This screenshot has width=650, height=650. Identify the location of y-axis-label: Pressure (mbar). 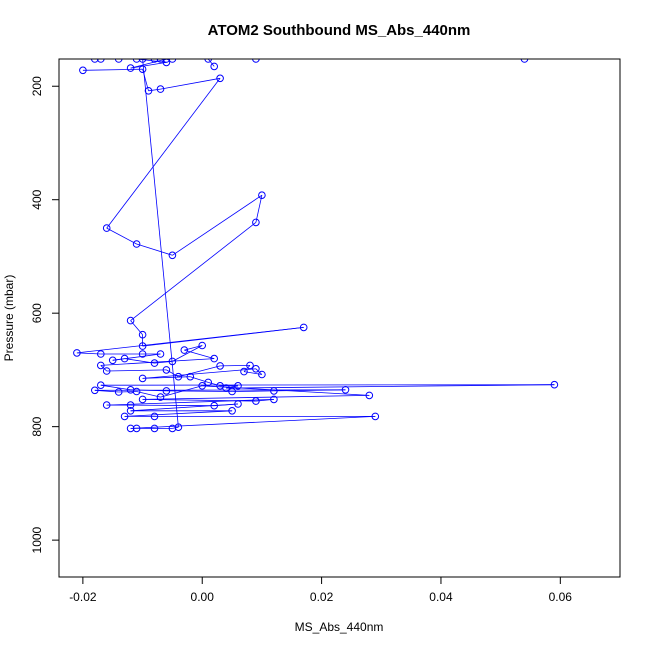
(9, 318).